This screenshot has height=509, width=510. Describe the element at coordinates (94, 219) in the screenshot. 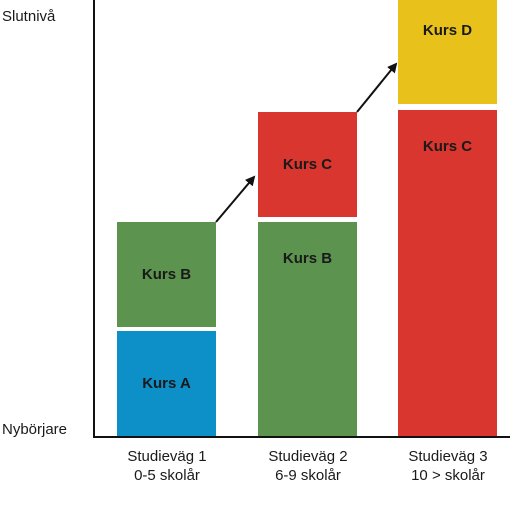

I see `y-axis-line` at that location.